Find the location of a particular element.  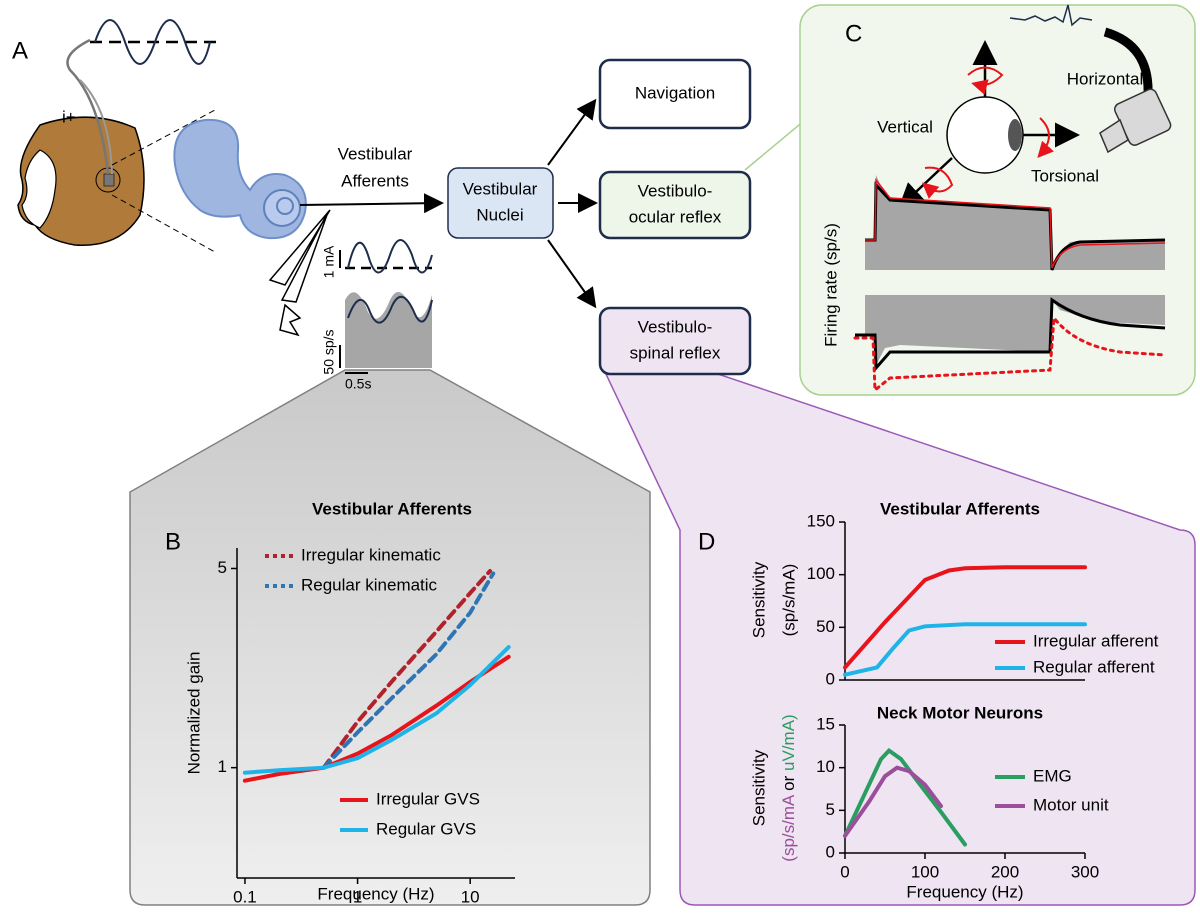

afferents-label: Afferents is located at coordinates (375, 180).